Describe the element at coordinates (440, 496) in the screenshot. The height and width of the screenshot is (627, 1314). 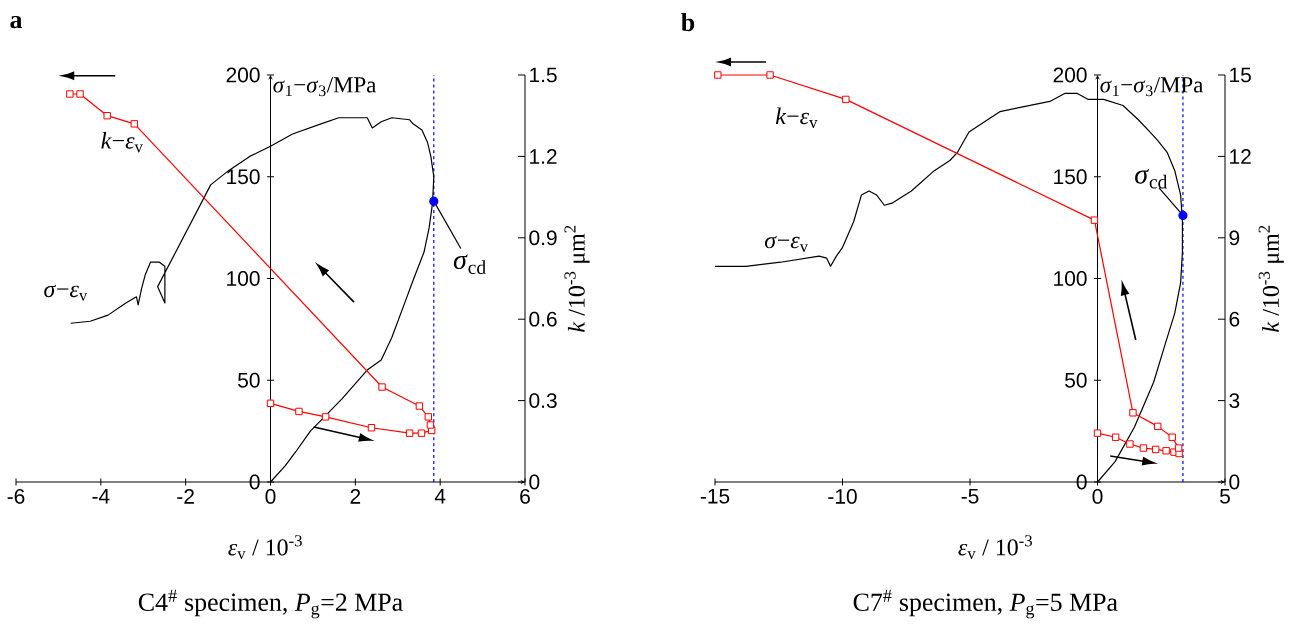
I see `x-tick-label: 4` at that location.